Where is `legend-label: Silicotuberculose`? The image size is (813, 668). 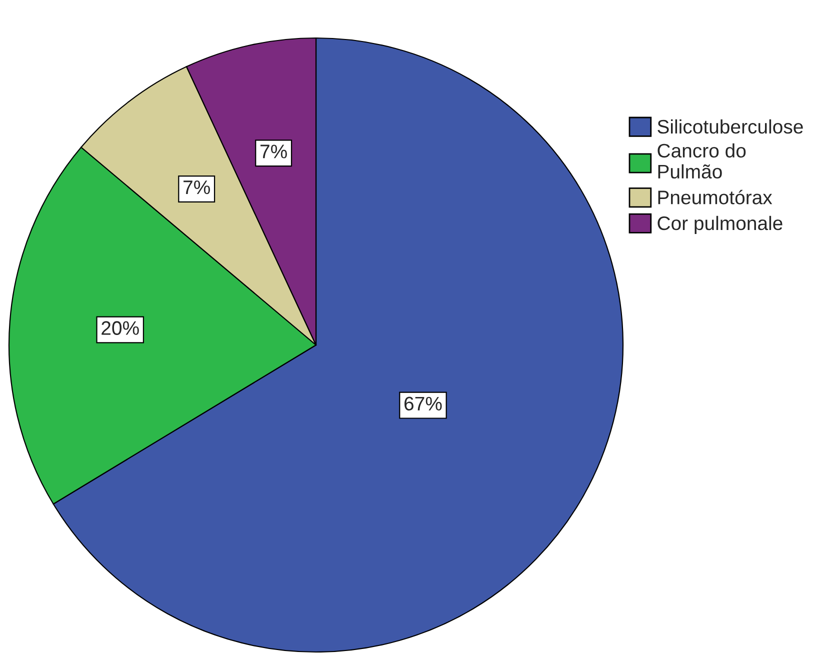 legend-label: Silicotuberculose is located at coordinates (730, 126).